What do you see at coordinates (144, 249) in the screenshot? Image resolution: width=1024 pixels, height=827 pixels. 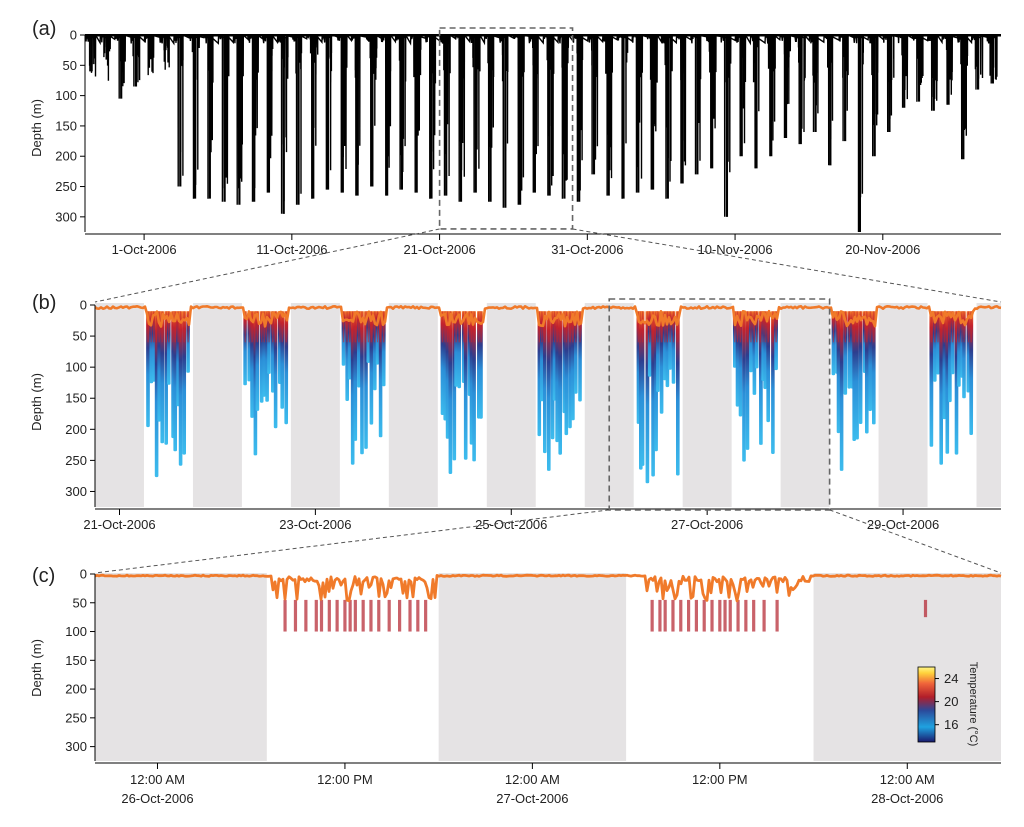 I see `panel-a-xtick-label: 1-Oct-2006` at bounding box center [144, 249].